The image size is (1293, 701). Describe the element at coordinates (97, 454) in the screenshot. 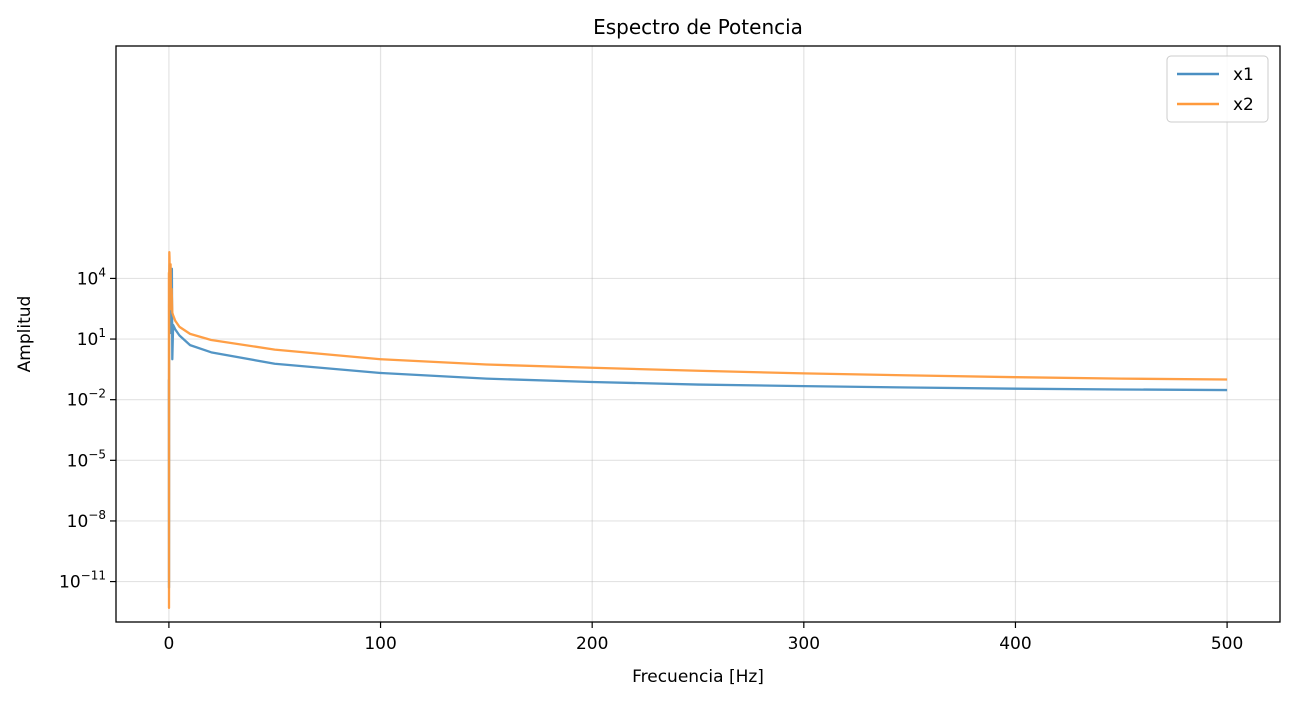

I see `y-tick-exponent: −5` at that location.